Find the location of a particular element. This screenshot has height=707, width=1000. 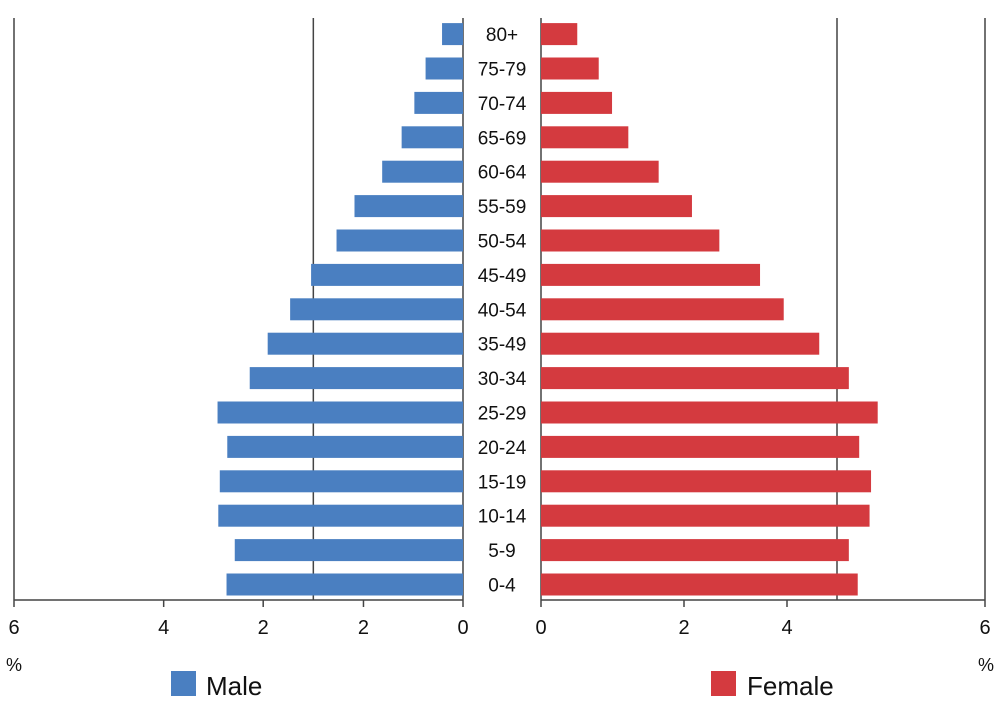

category-label: 5-9 is located at coordinates (501, 551).